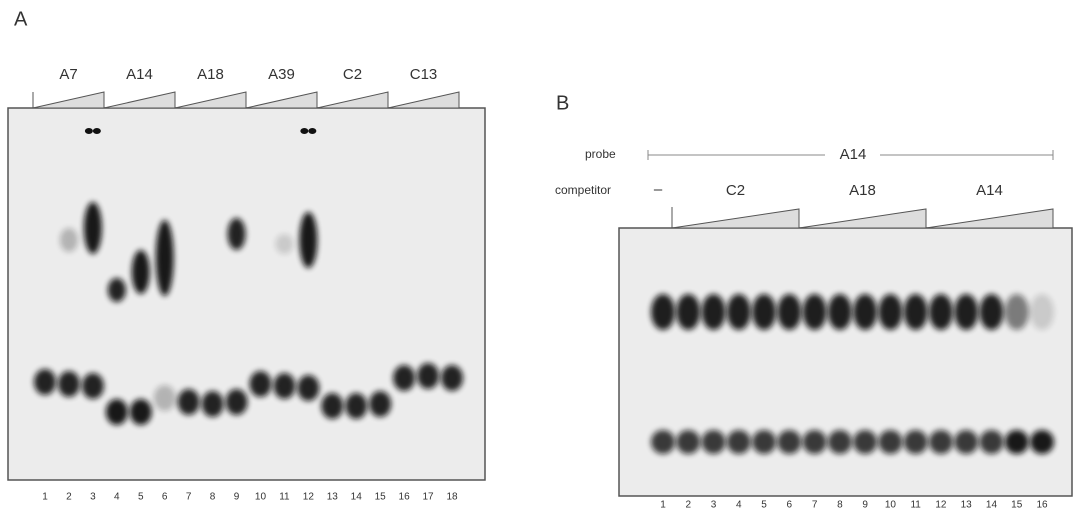 This screenshot has height=513, width=1074. Describe the element at coordinates (141, 497) in the screenshot. I see `lane-number: 5` at that location.